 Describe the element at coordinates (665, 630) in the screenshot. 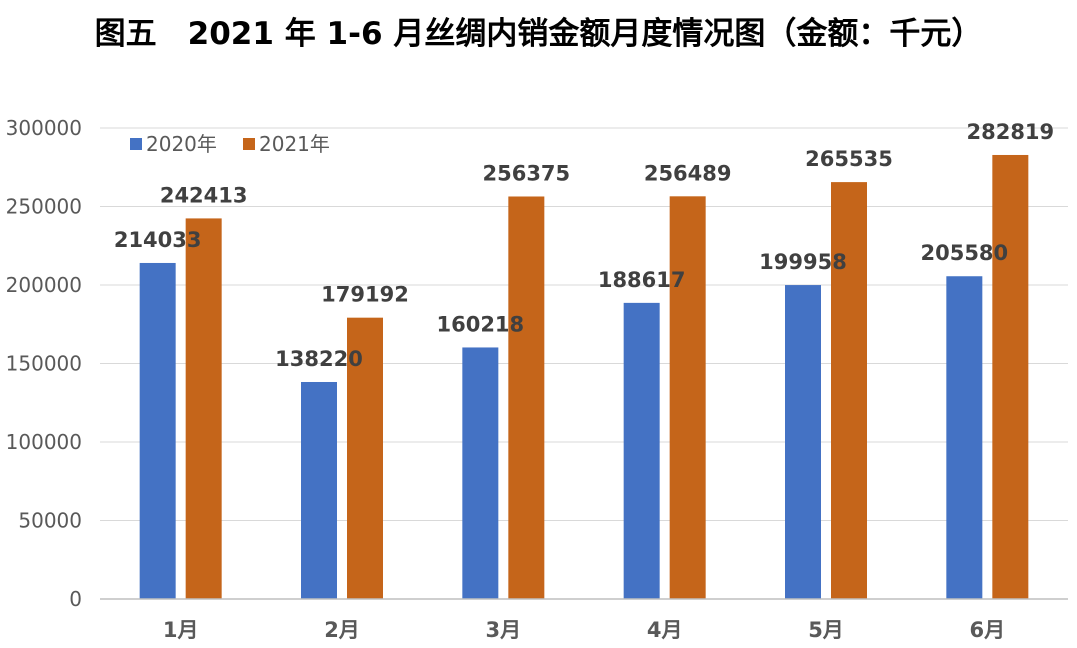

I see `x-category-label: 4月` at that location.